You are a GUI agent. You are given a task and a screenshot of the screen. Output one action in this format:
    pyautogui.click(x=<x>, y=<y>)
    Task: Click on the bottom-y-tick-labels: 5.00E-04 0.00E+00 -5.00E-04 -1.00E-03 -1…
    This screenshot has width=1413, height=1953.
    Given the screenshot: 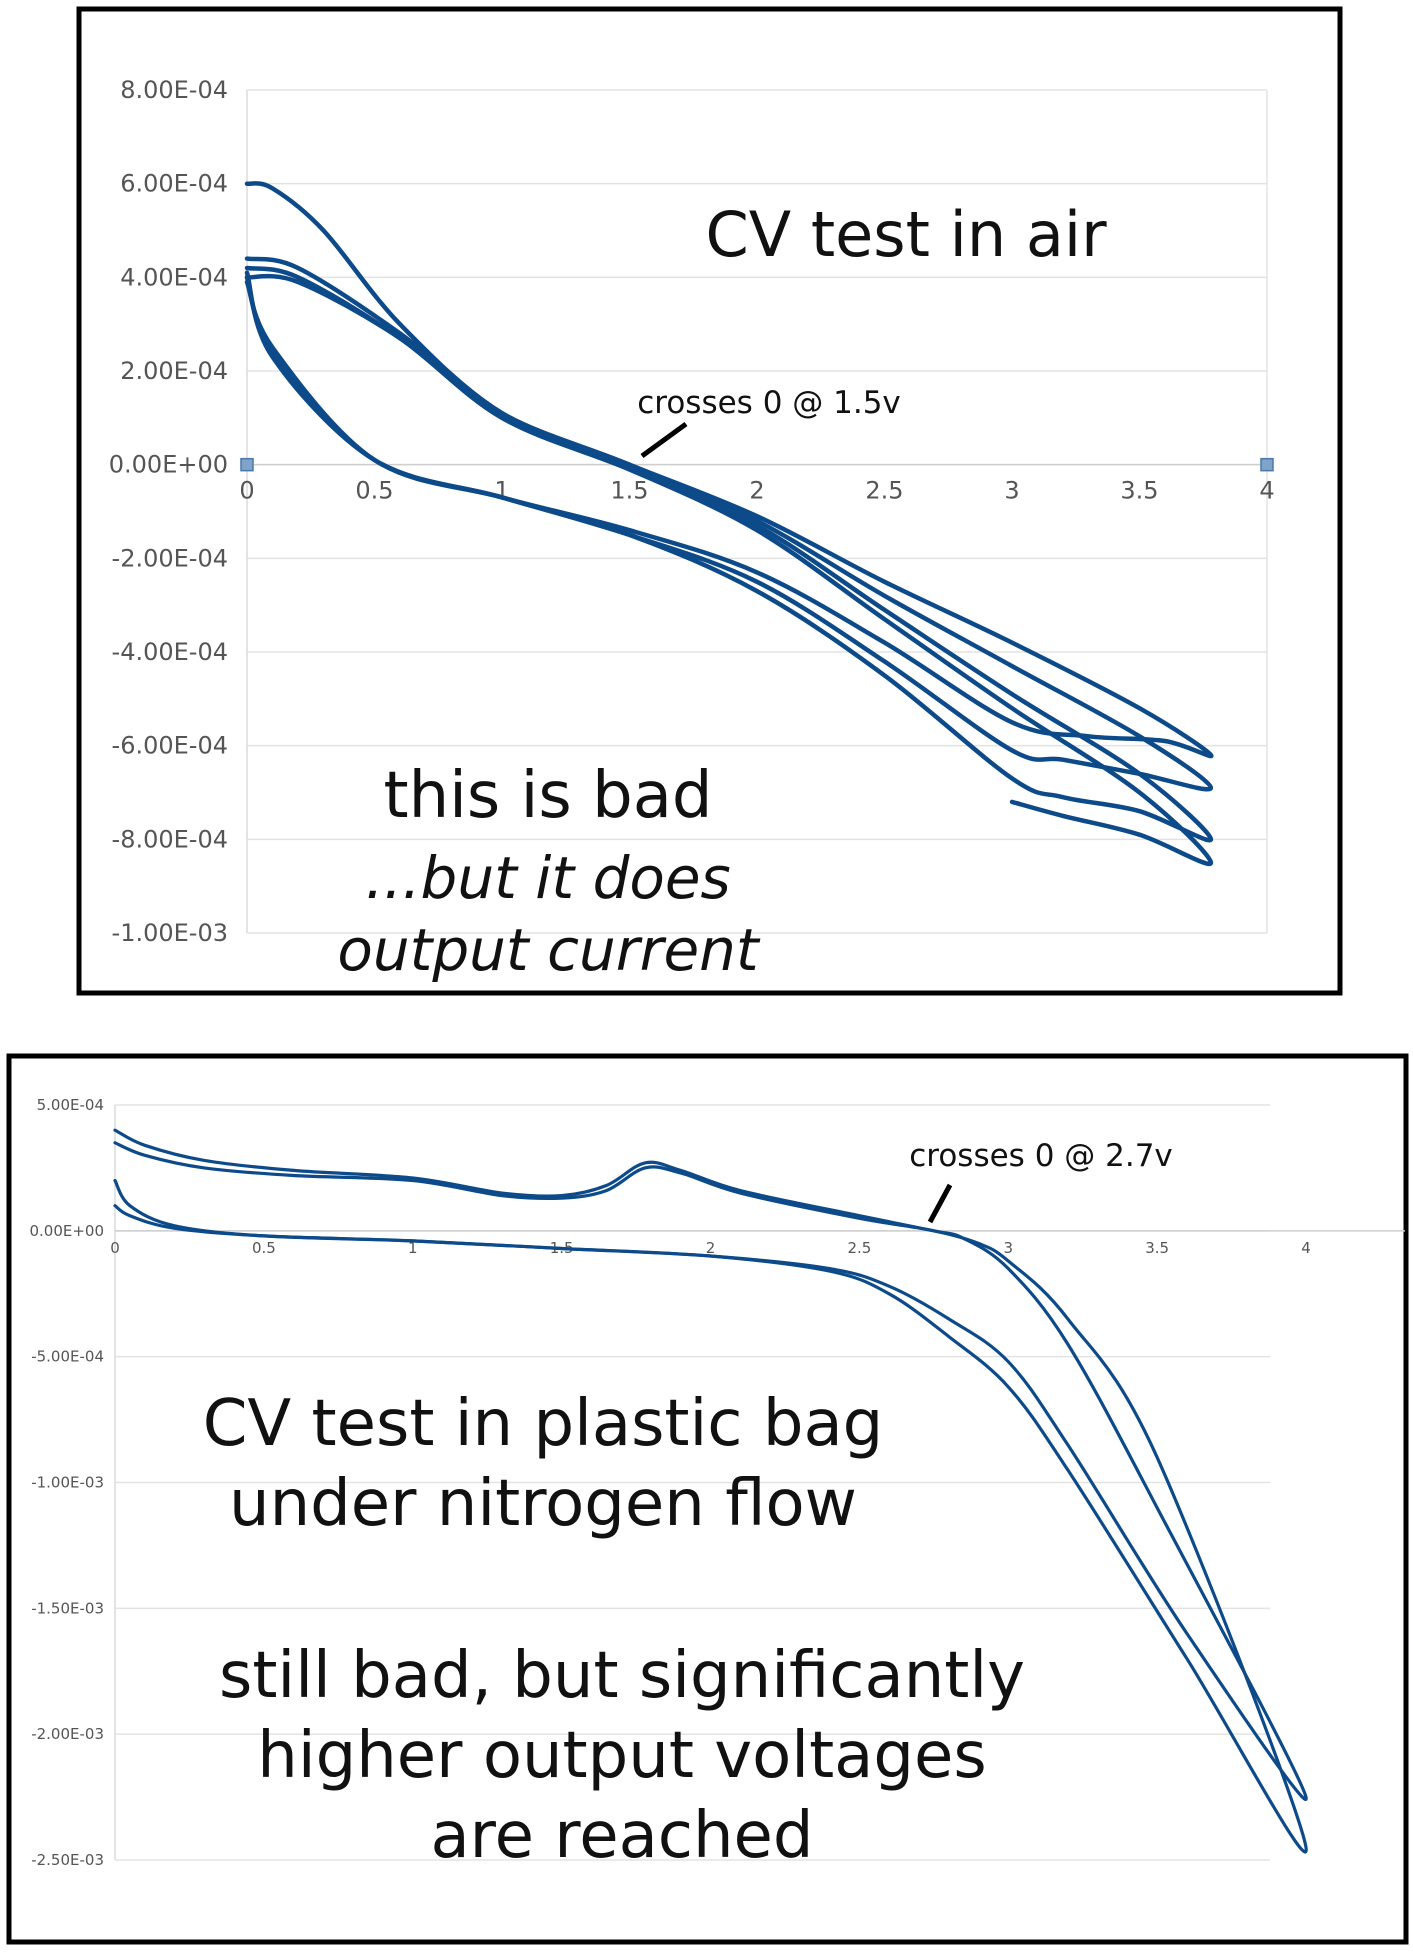 What is the action you would take?
    pyautogui.click(x=66, y=1482)
    